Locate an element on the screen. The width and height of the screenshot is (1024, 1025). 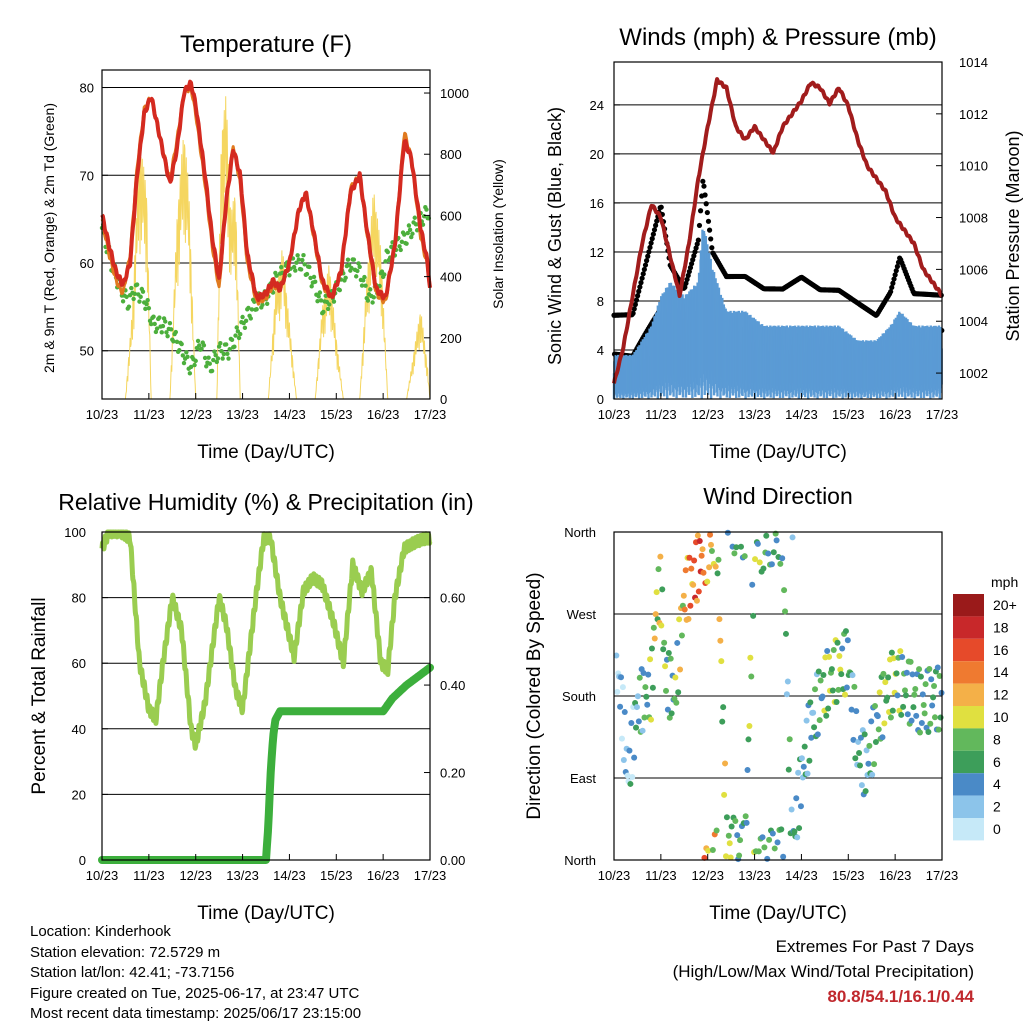
pressure-line is located at coordinates (778, 230).